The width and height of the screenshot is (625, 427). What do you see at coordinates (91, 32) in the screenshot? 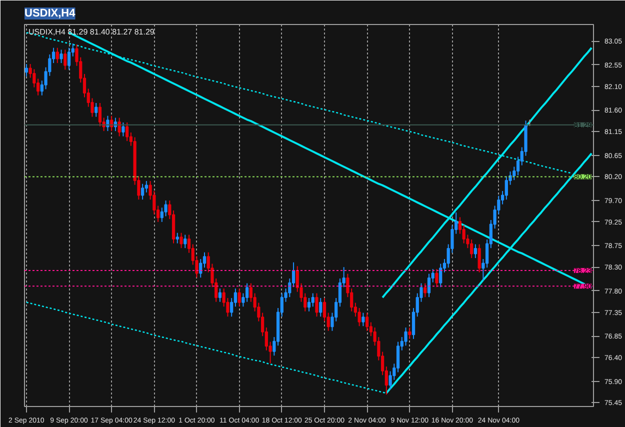
I see `annotation: USDIX,H4 81.29 81.40 81.27 81.29` at bounding box center [91, 32].